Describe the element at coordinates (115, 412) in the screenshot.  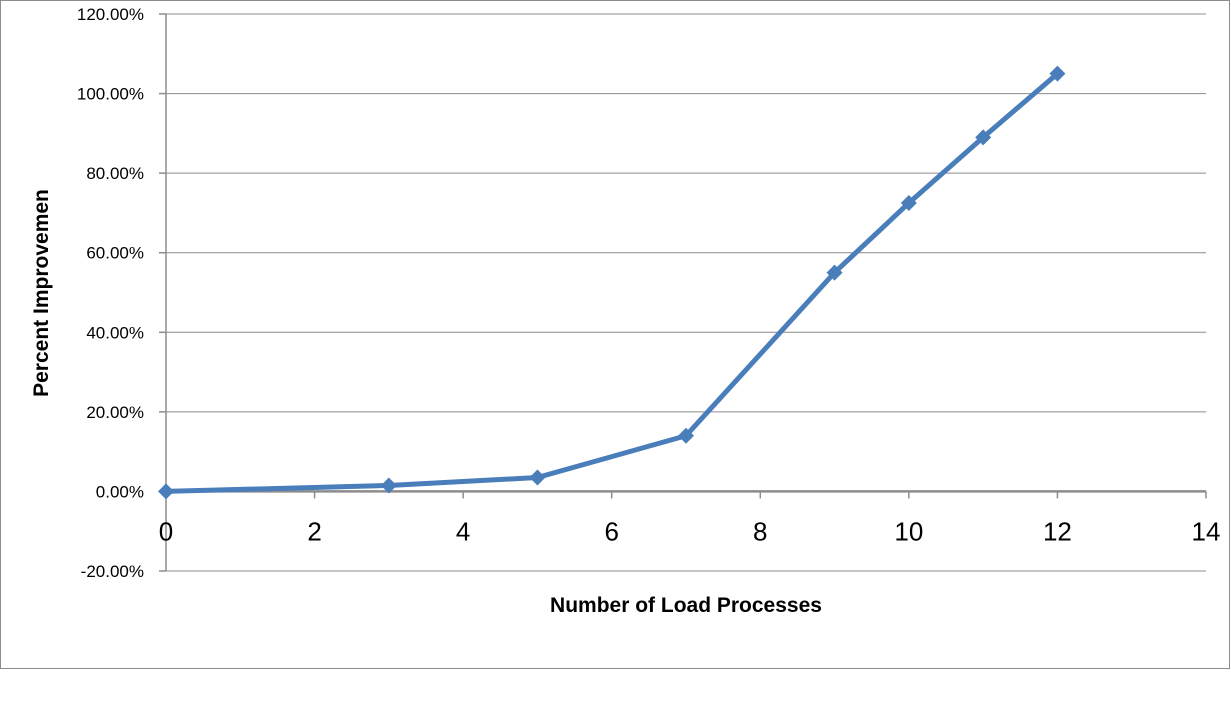
I see `y-tick-label: 20.00%` at that location.